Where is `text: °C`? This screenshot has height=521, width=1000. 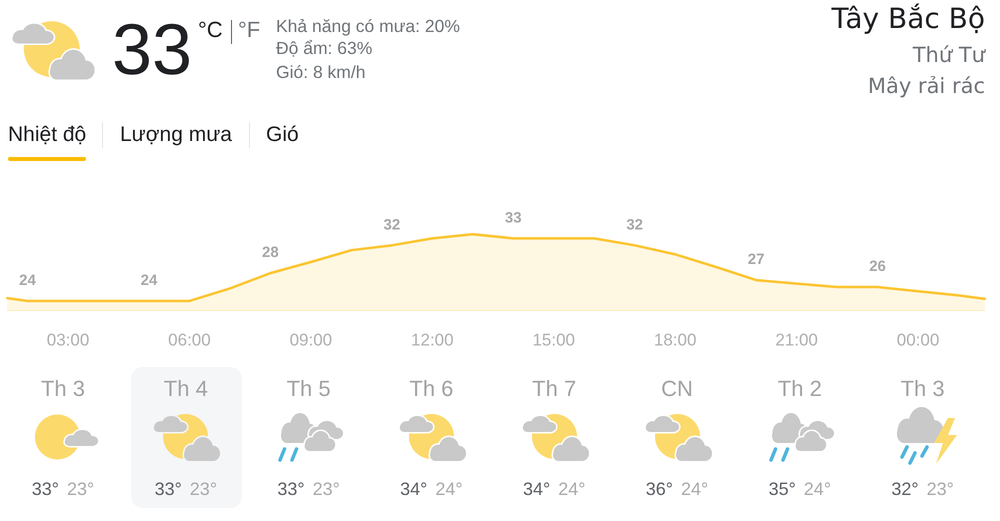
text: °C is located at coordinates (210, 29).